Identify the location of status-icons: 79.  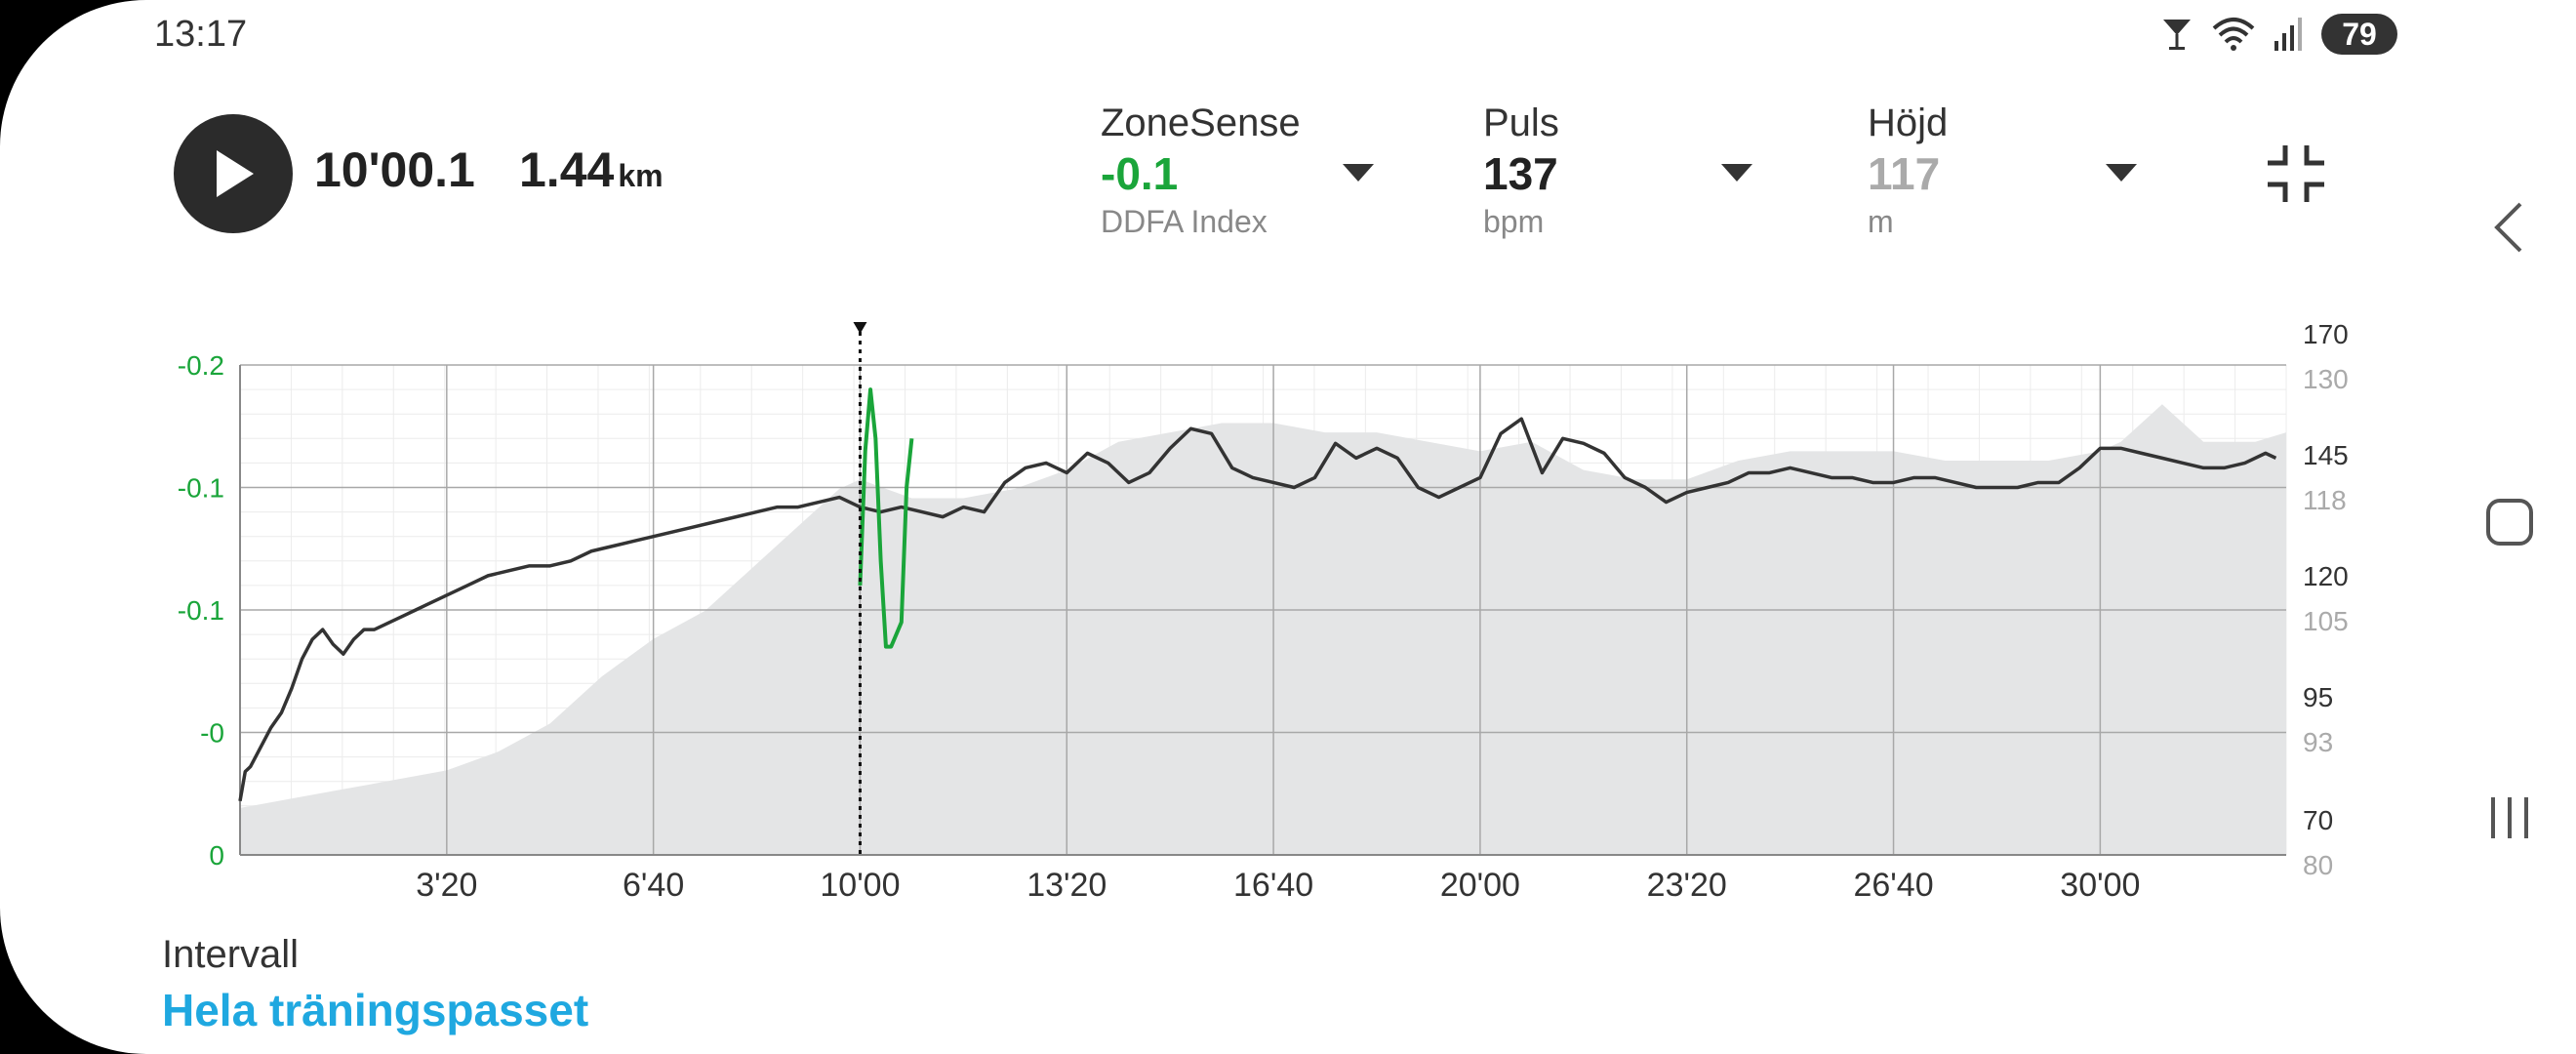
(2279, 34).